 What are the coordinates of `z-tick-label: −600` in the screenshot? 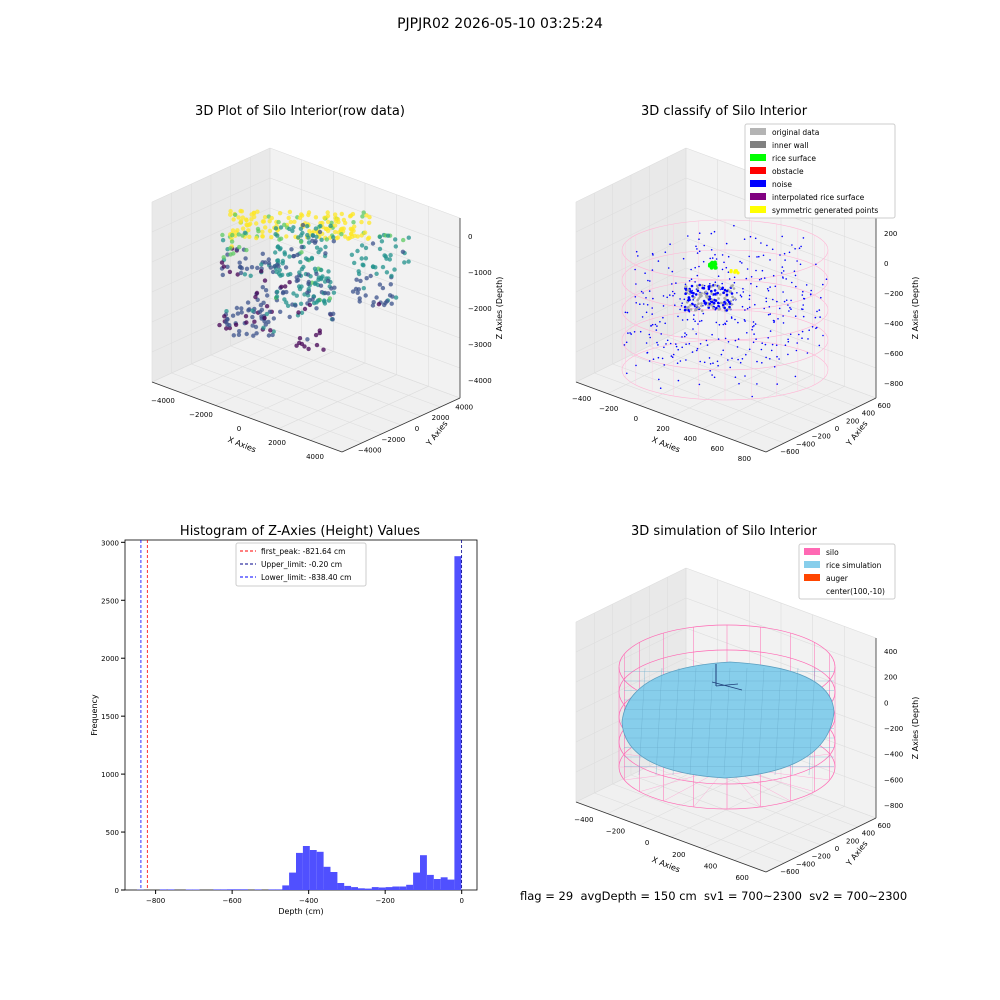 It's located at (893, 354).